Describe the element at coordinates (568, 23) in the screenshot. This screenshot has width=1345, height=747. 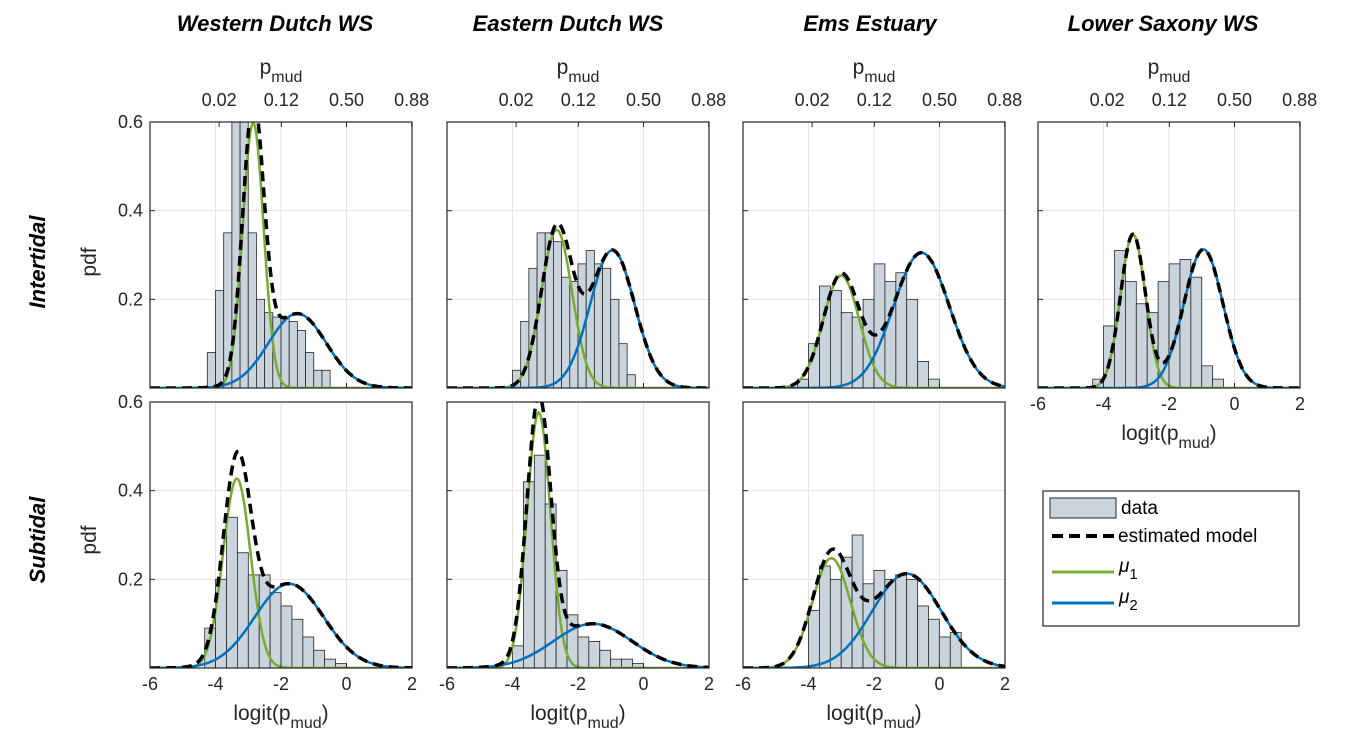
I see `column-title-eastern-dutch: Eastern Dutch WS` at that location.